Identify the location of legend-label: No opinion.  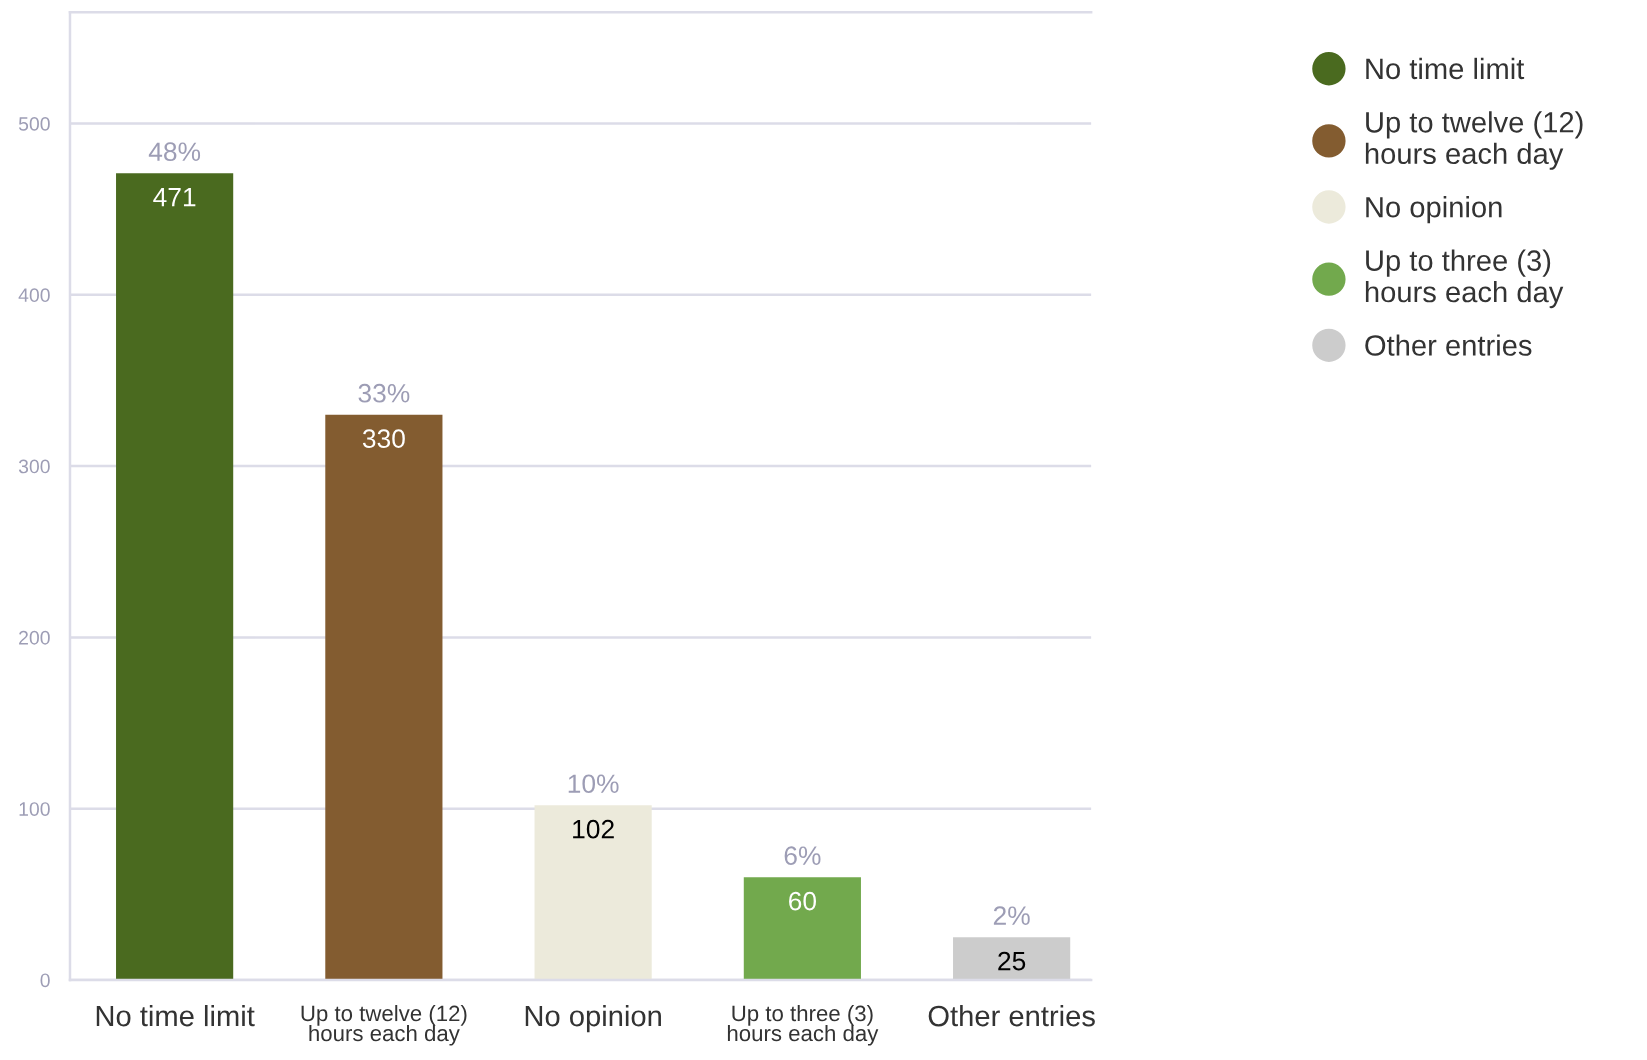
(1434, 210).